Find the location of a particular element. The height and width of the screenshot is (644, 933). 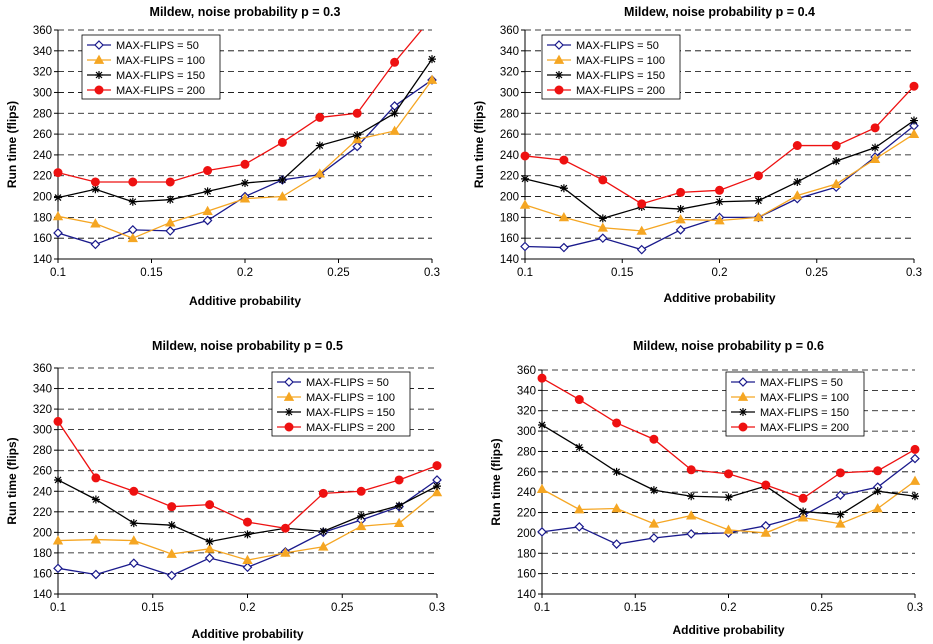

x-tick-label: 0.15 is located at coordinates (622, 273).